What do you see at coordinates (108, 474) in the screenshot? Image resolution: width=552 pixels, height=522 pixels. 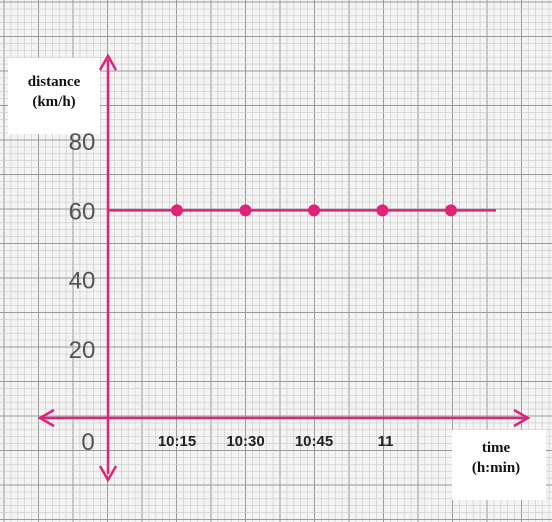 I see `y-axis-arrow-bottom` at bounding box center [108, 474].